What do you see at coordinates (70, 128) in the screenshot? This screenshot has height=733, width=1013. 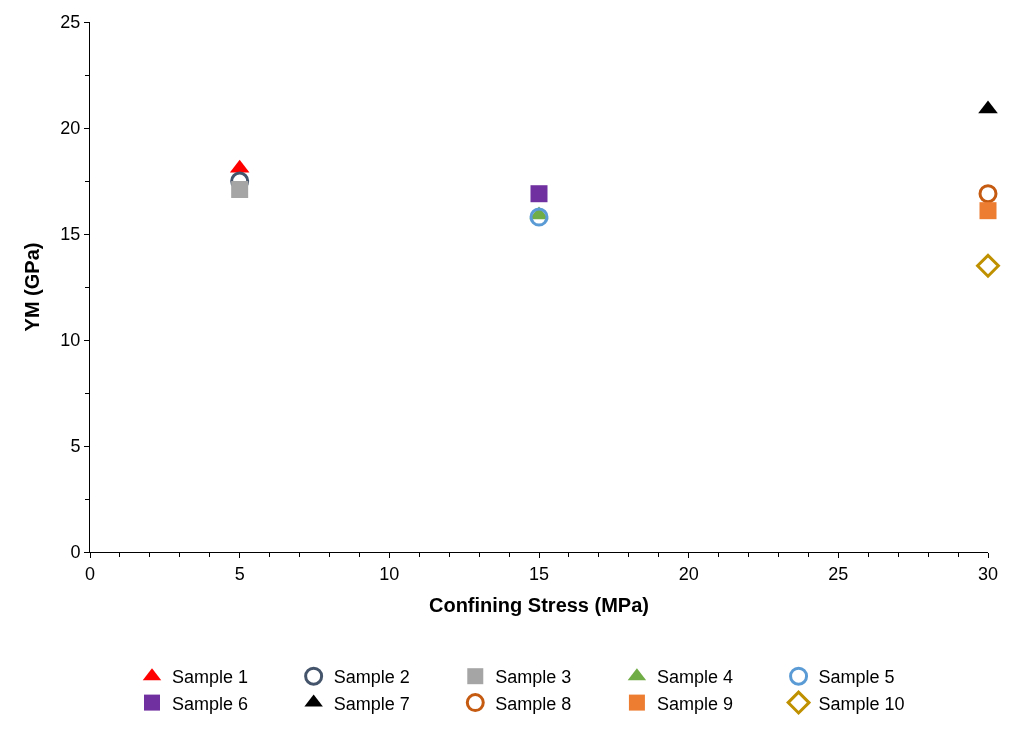 I see `y-tick-label: 20` at bounding box center [70, 128].